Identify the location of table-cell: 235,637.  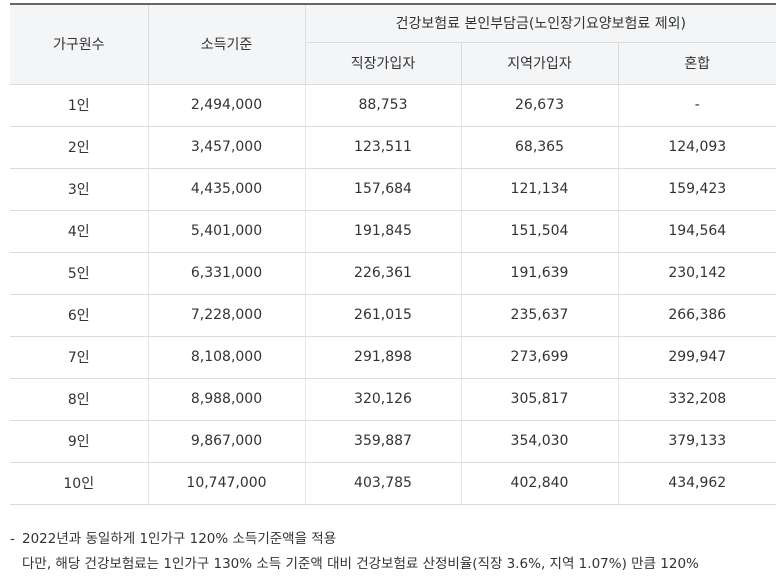
(539, 315).